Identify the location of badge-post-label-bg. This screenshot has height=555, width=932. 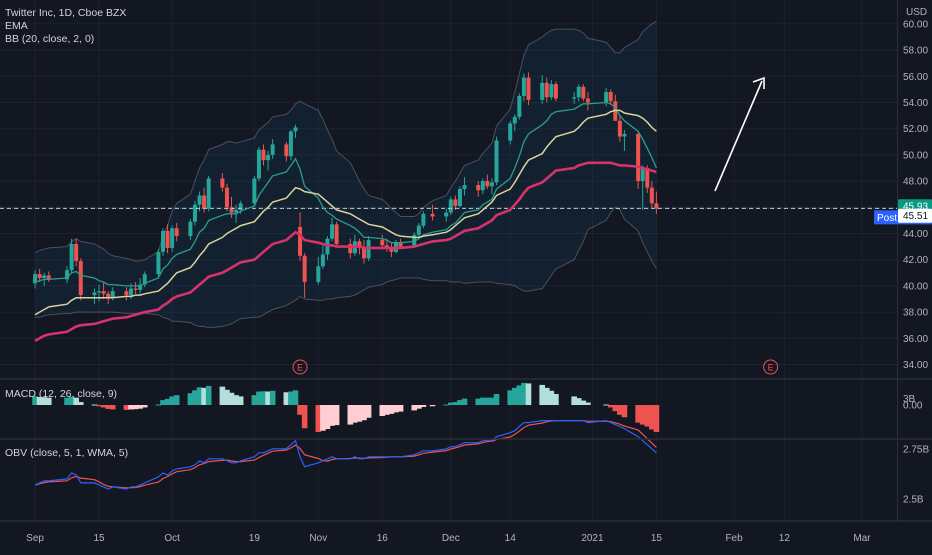
(886, 217).